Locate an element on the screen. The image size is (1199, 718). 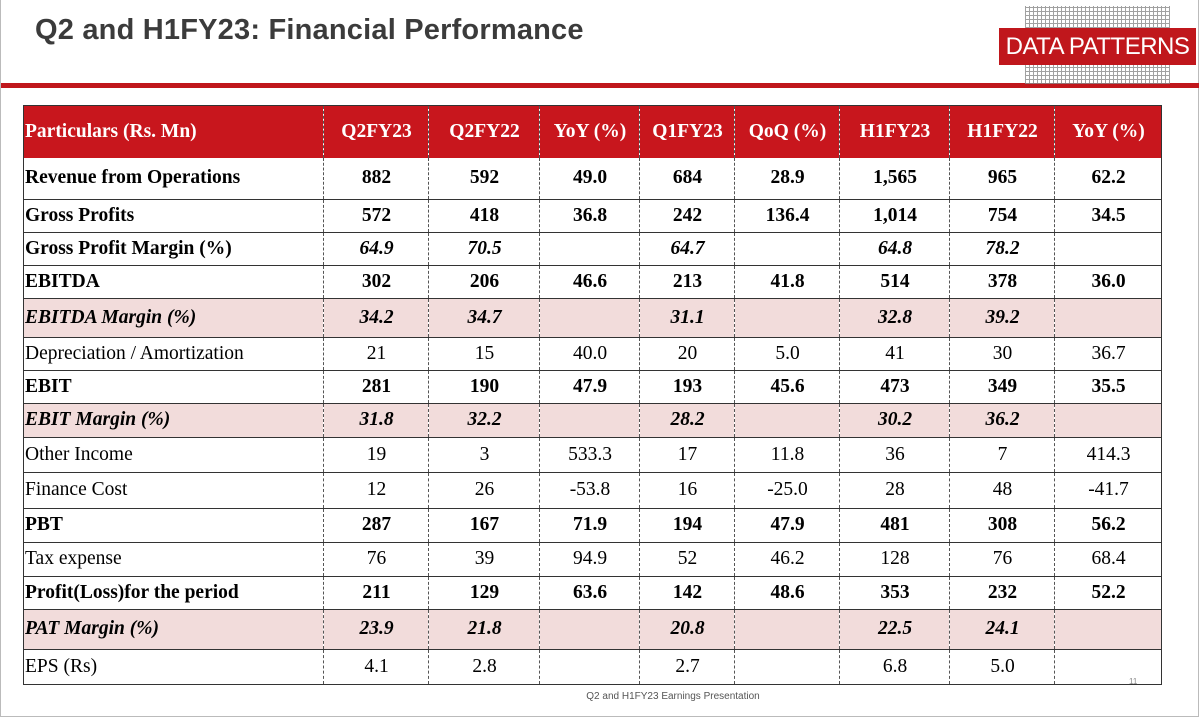
cell: 47.9 is located at coordinates (589, 386).